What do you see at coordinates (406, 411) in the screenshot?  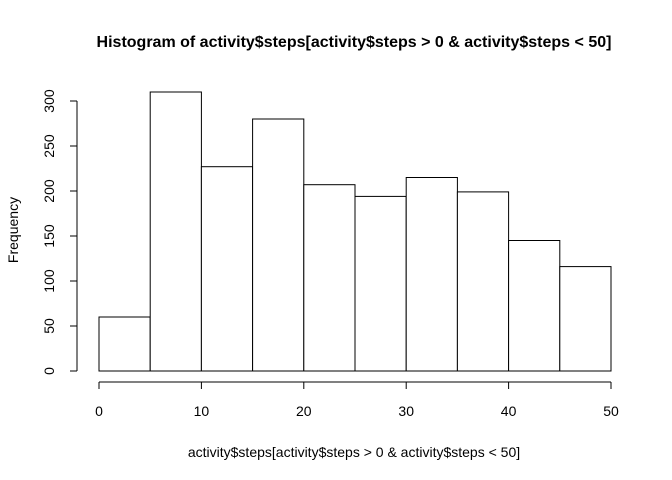 I see `x-tick-label-30: 30` at bounding box center [406, 411].